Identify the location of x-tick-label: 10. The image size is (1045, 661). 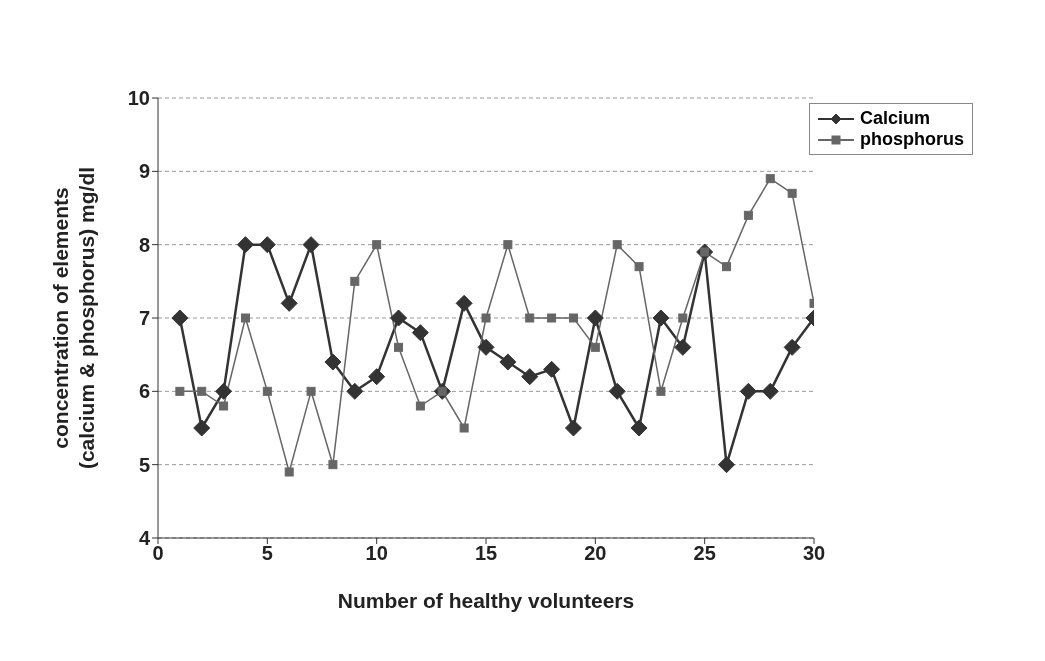
(376, 553).